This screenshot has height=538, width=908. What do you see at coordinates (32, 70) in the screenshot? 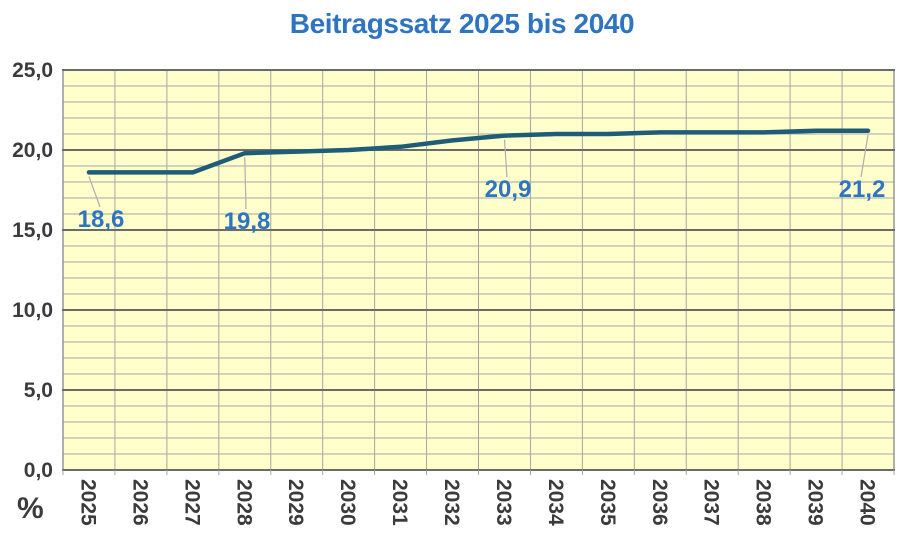
I see `y-axis-tick-label: 25,0` at bounding box center [32, 70].